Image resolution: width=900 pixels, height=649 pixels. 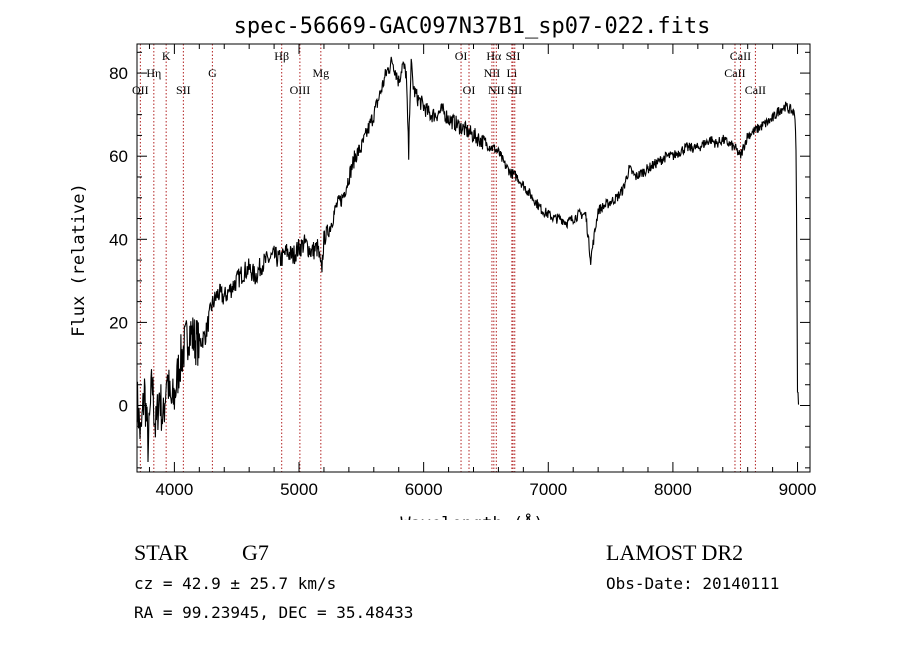 I want to click on spectral-line-label: K, so click(x=166, y=56).